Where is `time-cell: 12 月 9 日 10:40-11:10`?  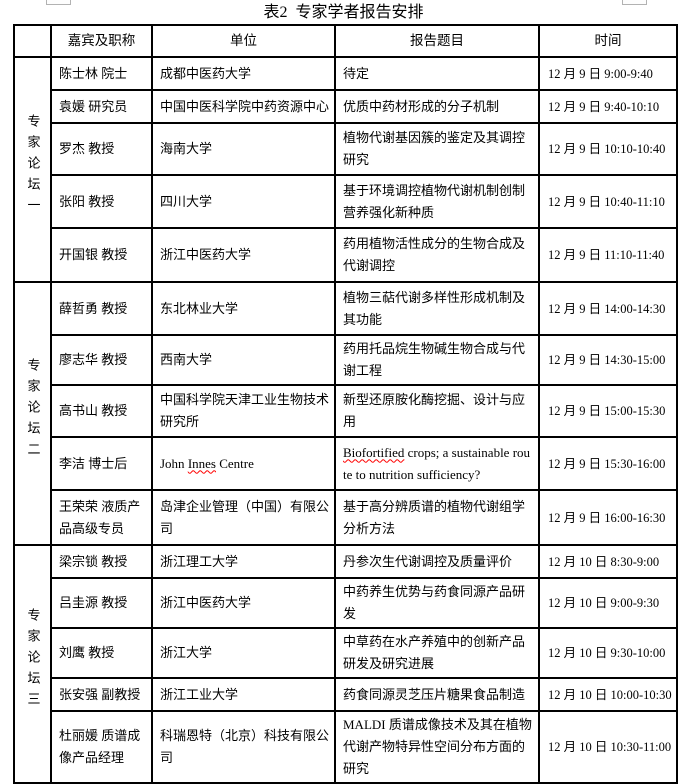 time-cell: 12 月 9 日 10:40-11:10 is located at coordinates (608, 201).